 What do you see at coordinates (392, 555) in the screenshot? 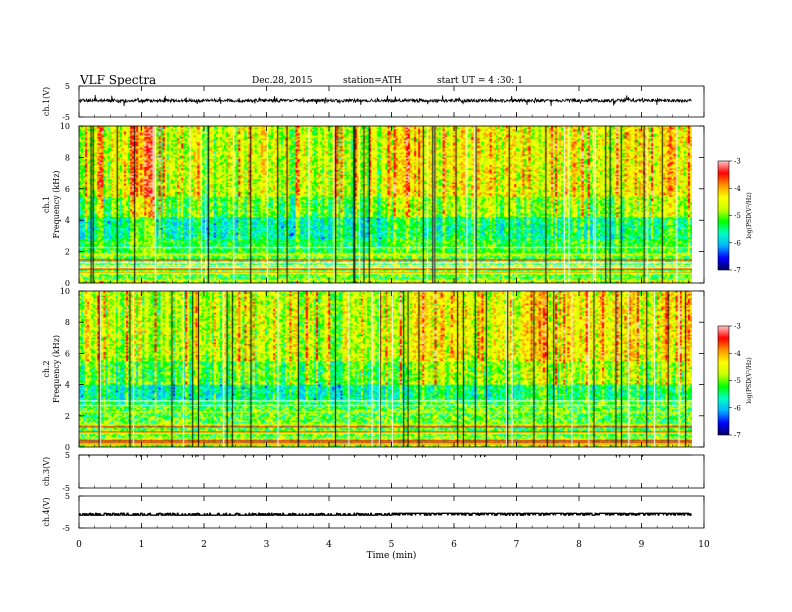
I see `x-axis-label: Time (min)` at bounding box center [392, 555].